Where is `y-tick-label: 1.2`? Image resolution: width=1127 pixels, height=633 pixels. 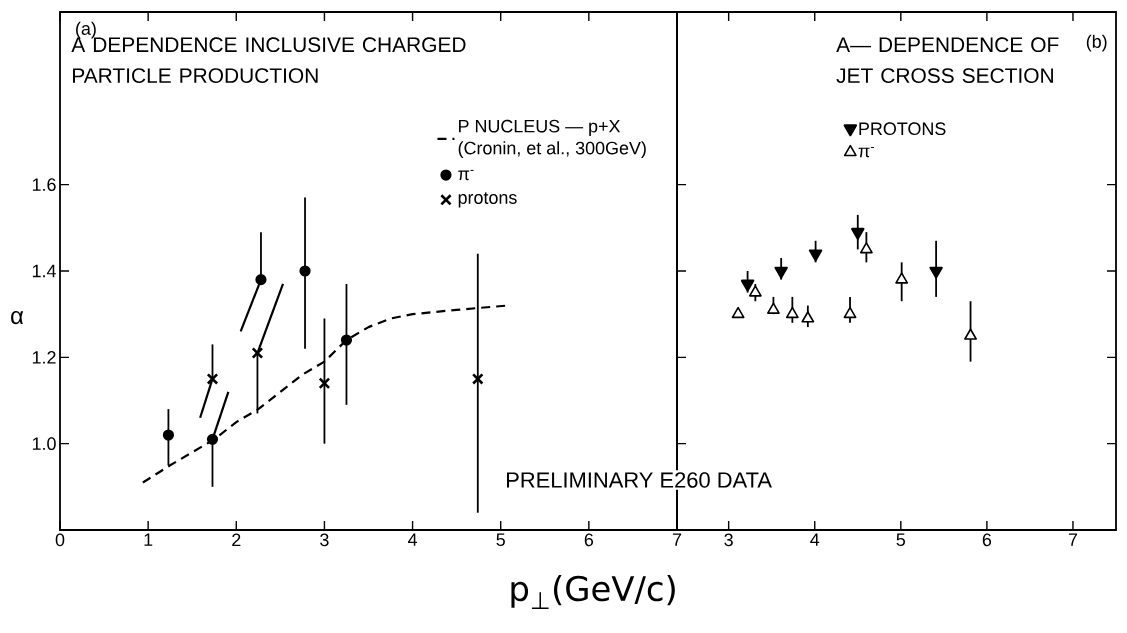 y-tick-label: 1.2 is located at coordinates (44, 357).